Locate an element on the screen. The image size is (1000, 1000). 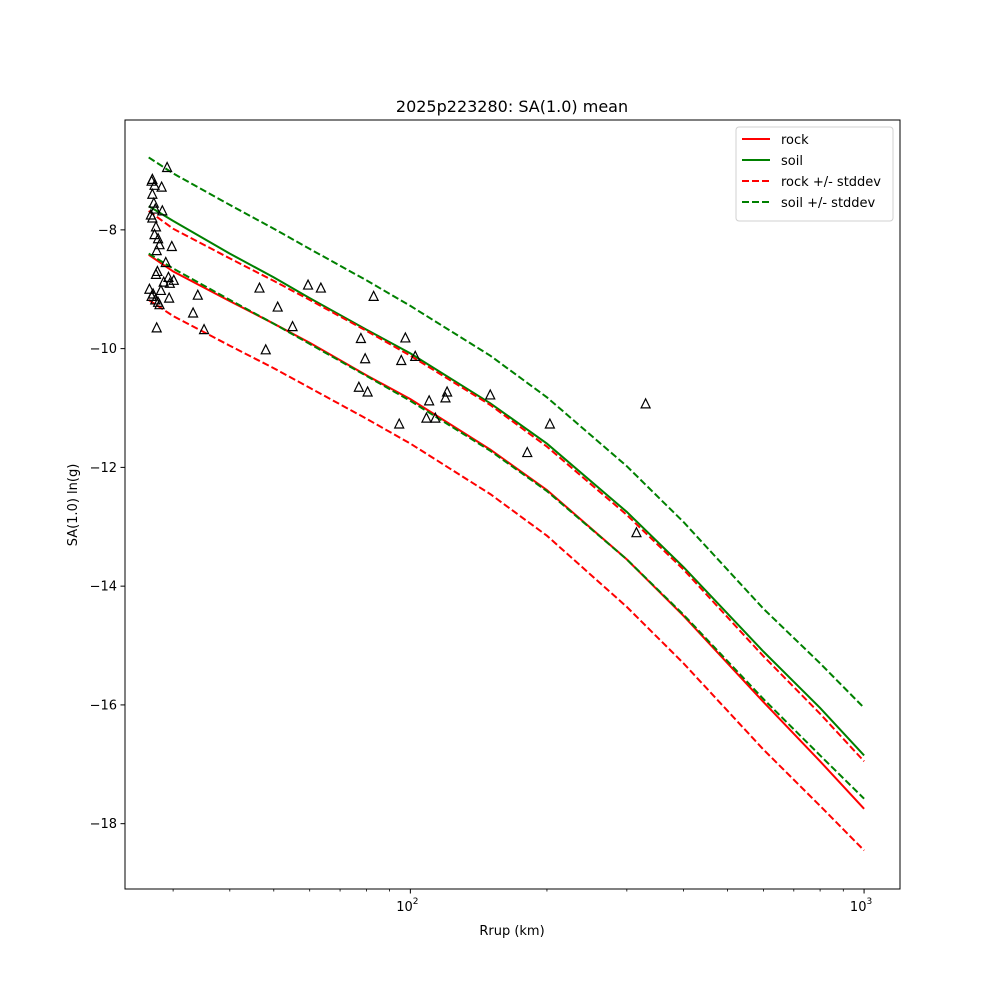
y-tick-label: −12 is located at coordinates (103, 468).